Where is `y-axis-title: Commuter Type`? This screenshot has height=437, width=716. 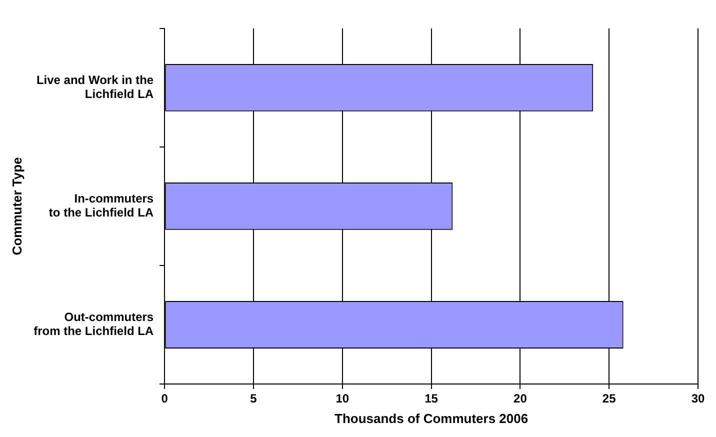
y-axis-title: Commuter Type is located at coordinates (16, 206).